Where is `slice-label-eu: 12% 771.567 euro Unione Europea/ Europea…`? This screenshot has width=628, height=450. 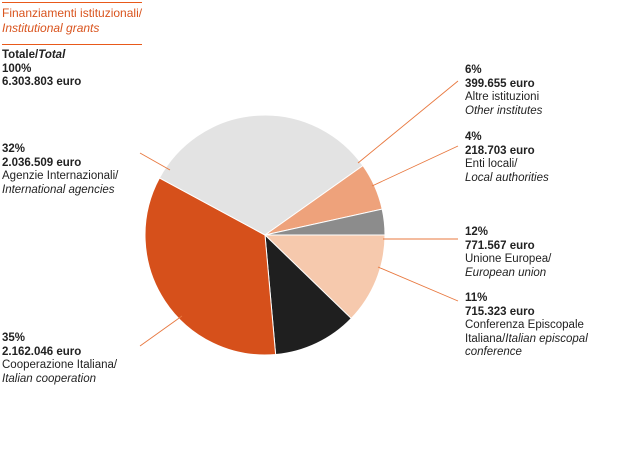 slice-label-eu: 12% 771.567 euro Unione Europea/ Europea… is located at coordinates (508, 252).